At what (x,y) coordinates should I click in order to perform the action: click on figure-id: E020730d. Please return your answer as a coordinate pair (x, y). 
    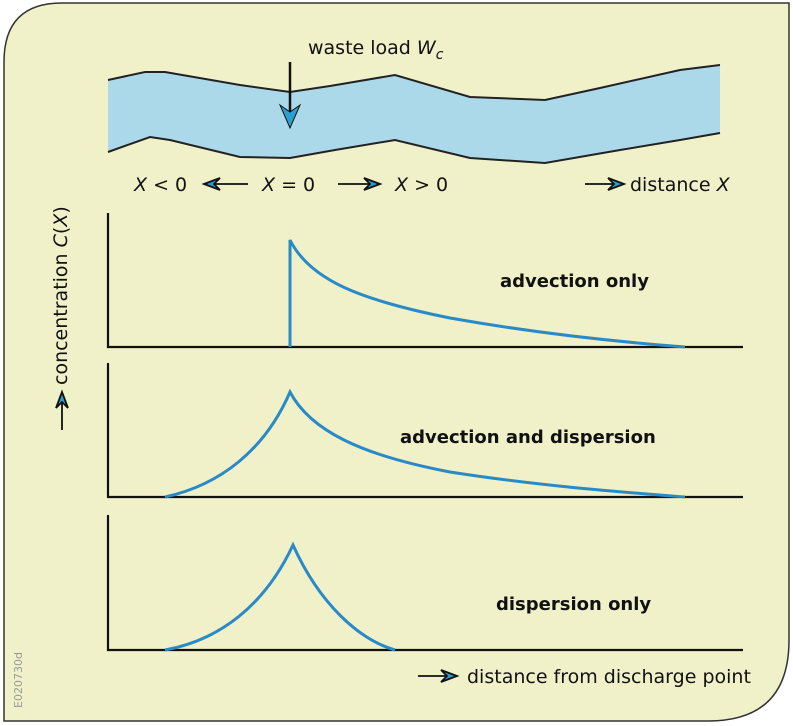
    Looking at the image, I should click on (18, 680).